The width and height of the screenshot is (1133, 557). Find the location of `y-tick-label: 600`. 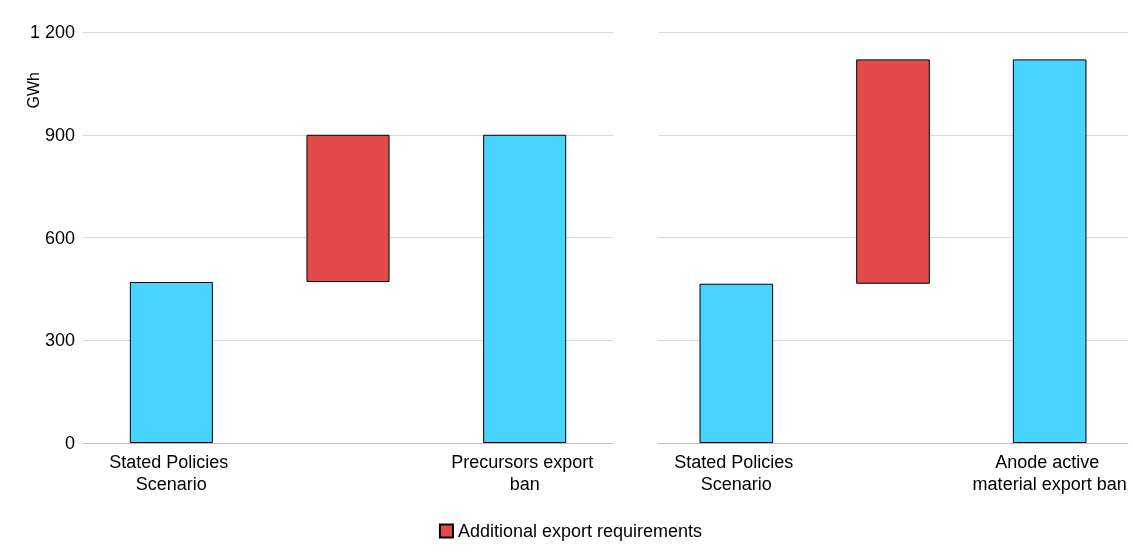

y-tick-label: 600 is located at coordinates (59, 237).